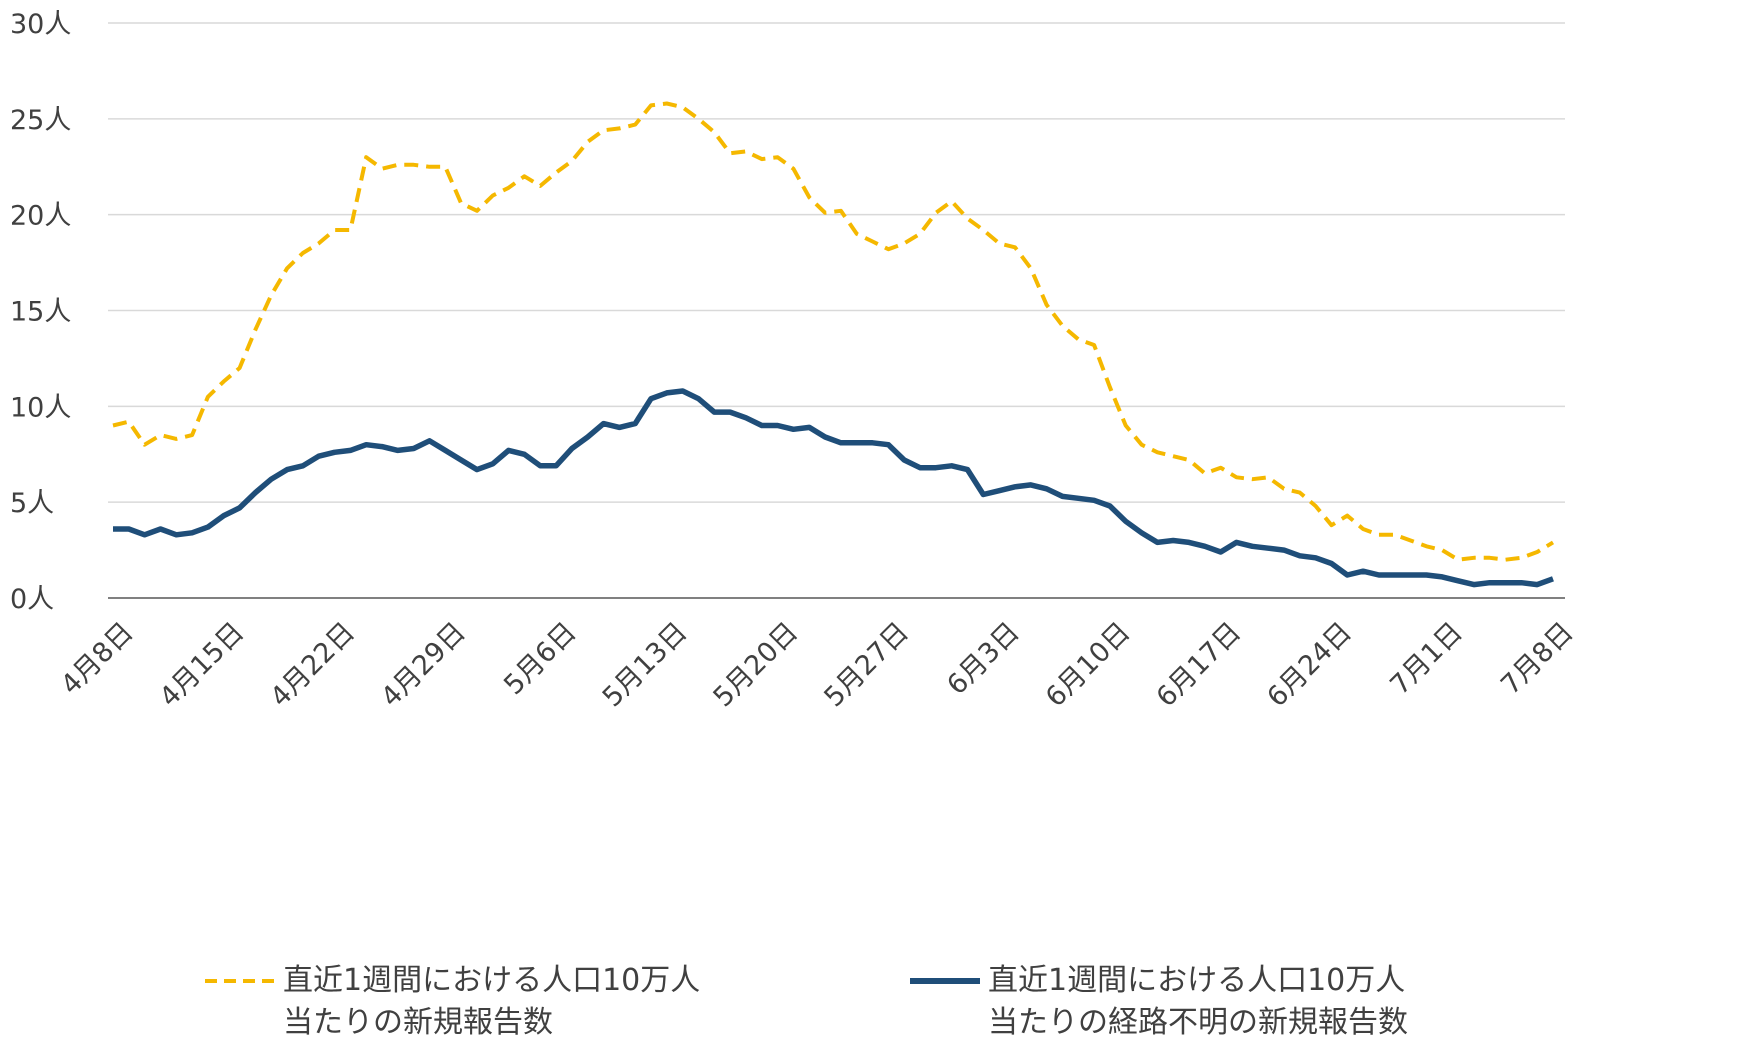  I want to click on x-tick-label: 5月27日, so click(866, 665).